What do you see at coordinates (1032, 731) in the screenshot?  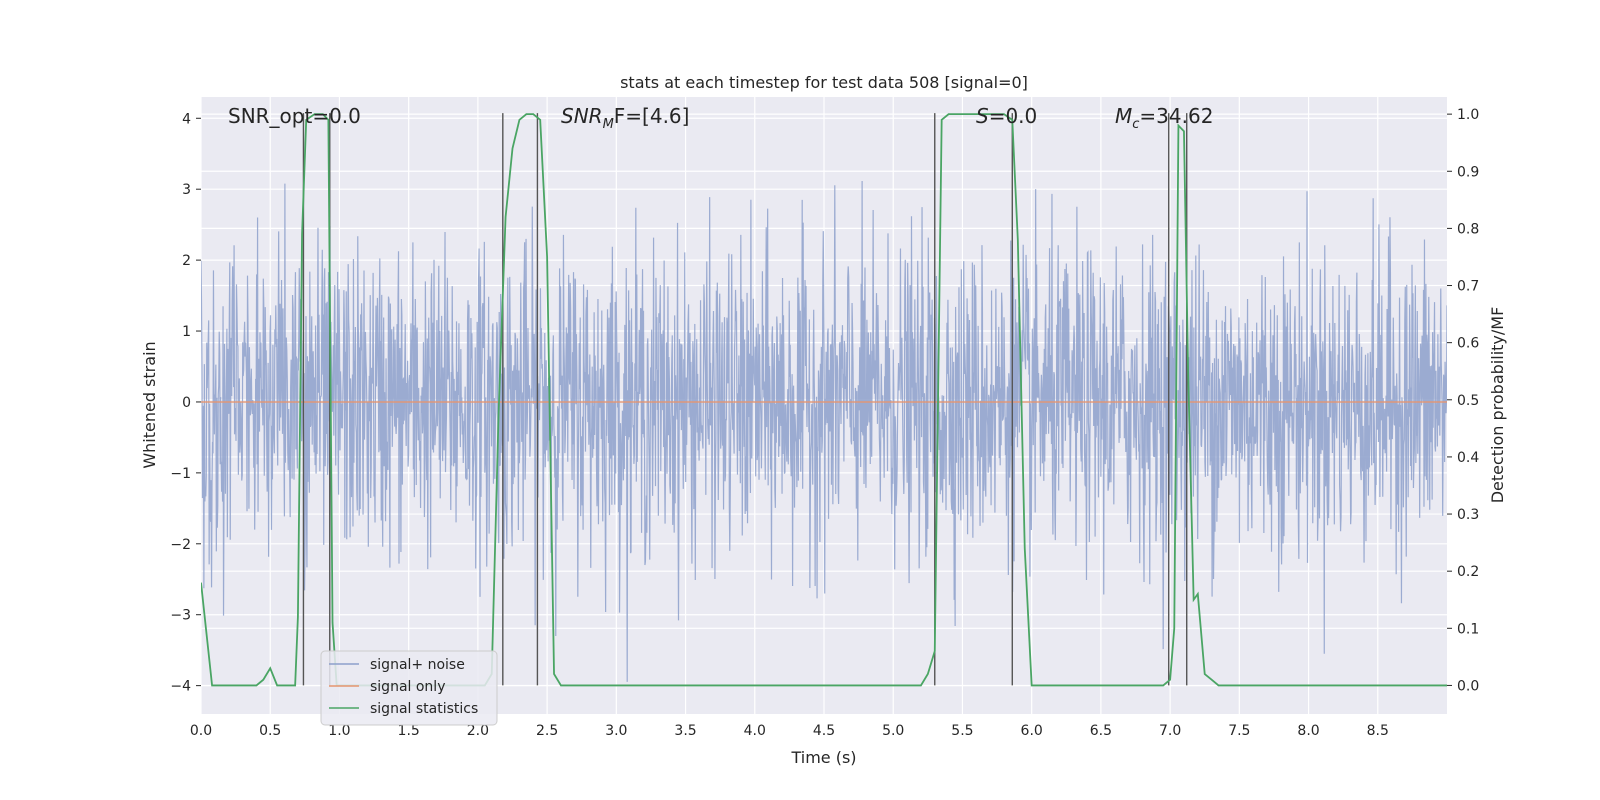 I see `x-tick-label: 6.0` at bounding box center [1032, 731].